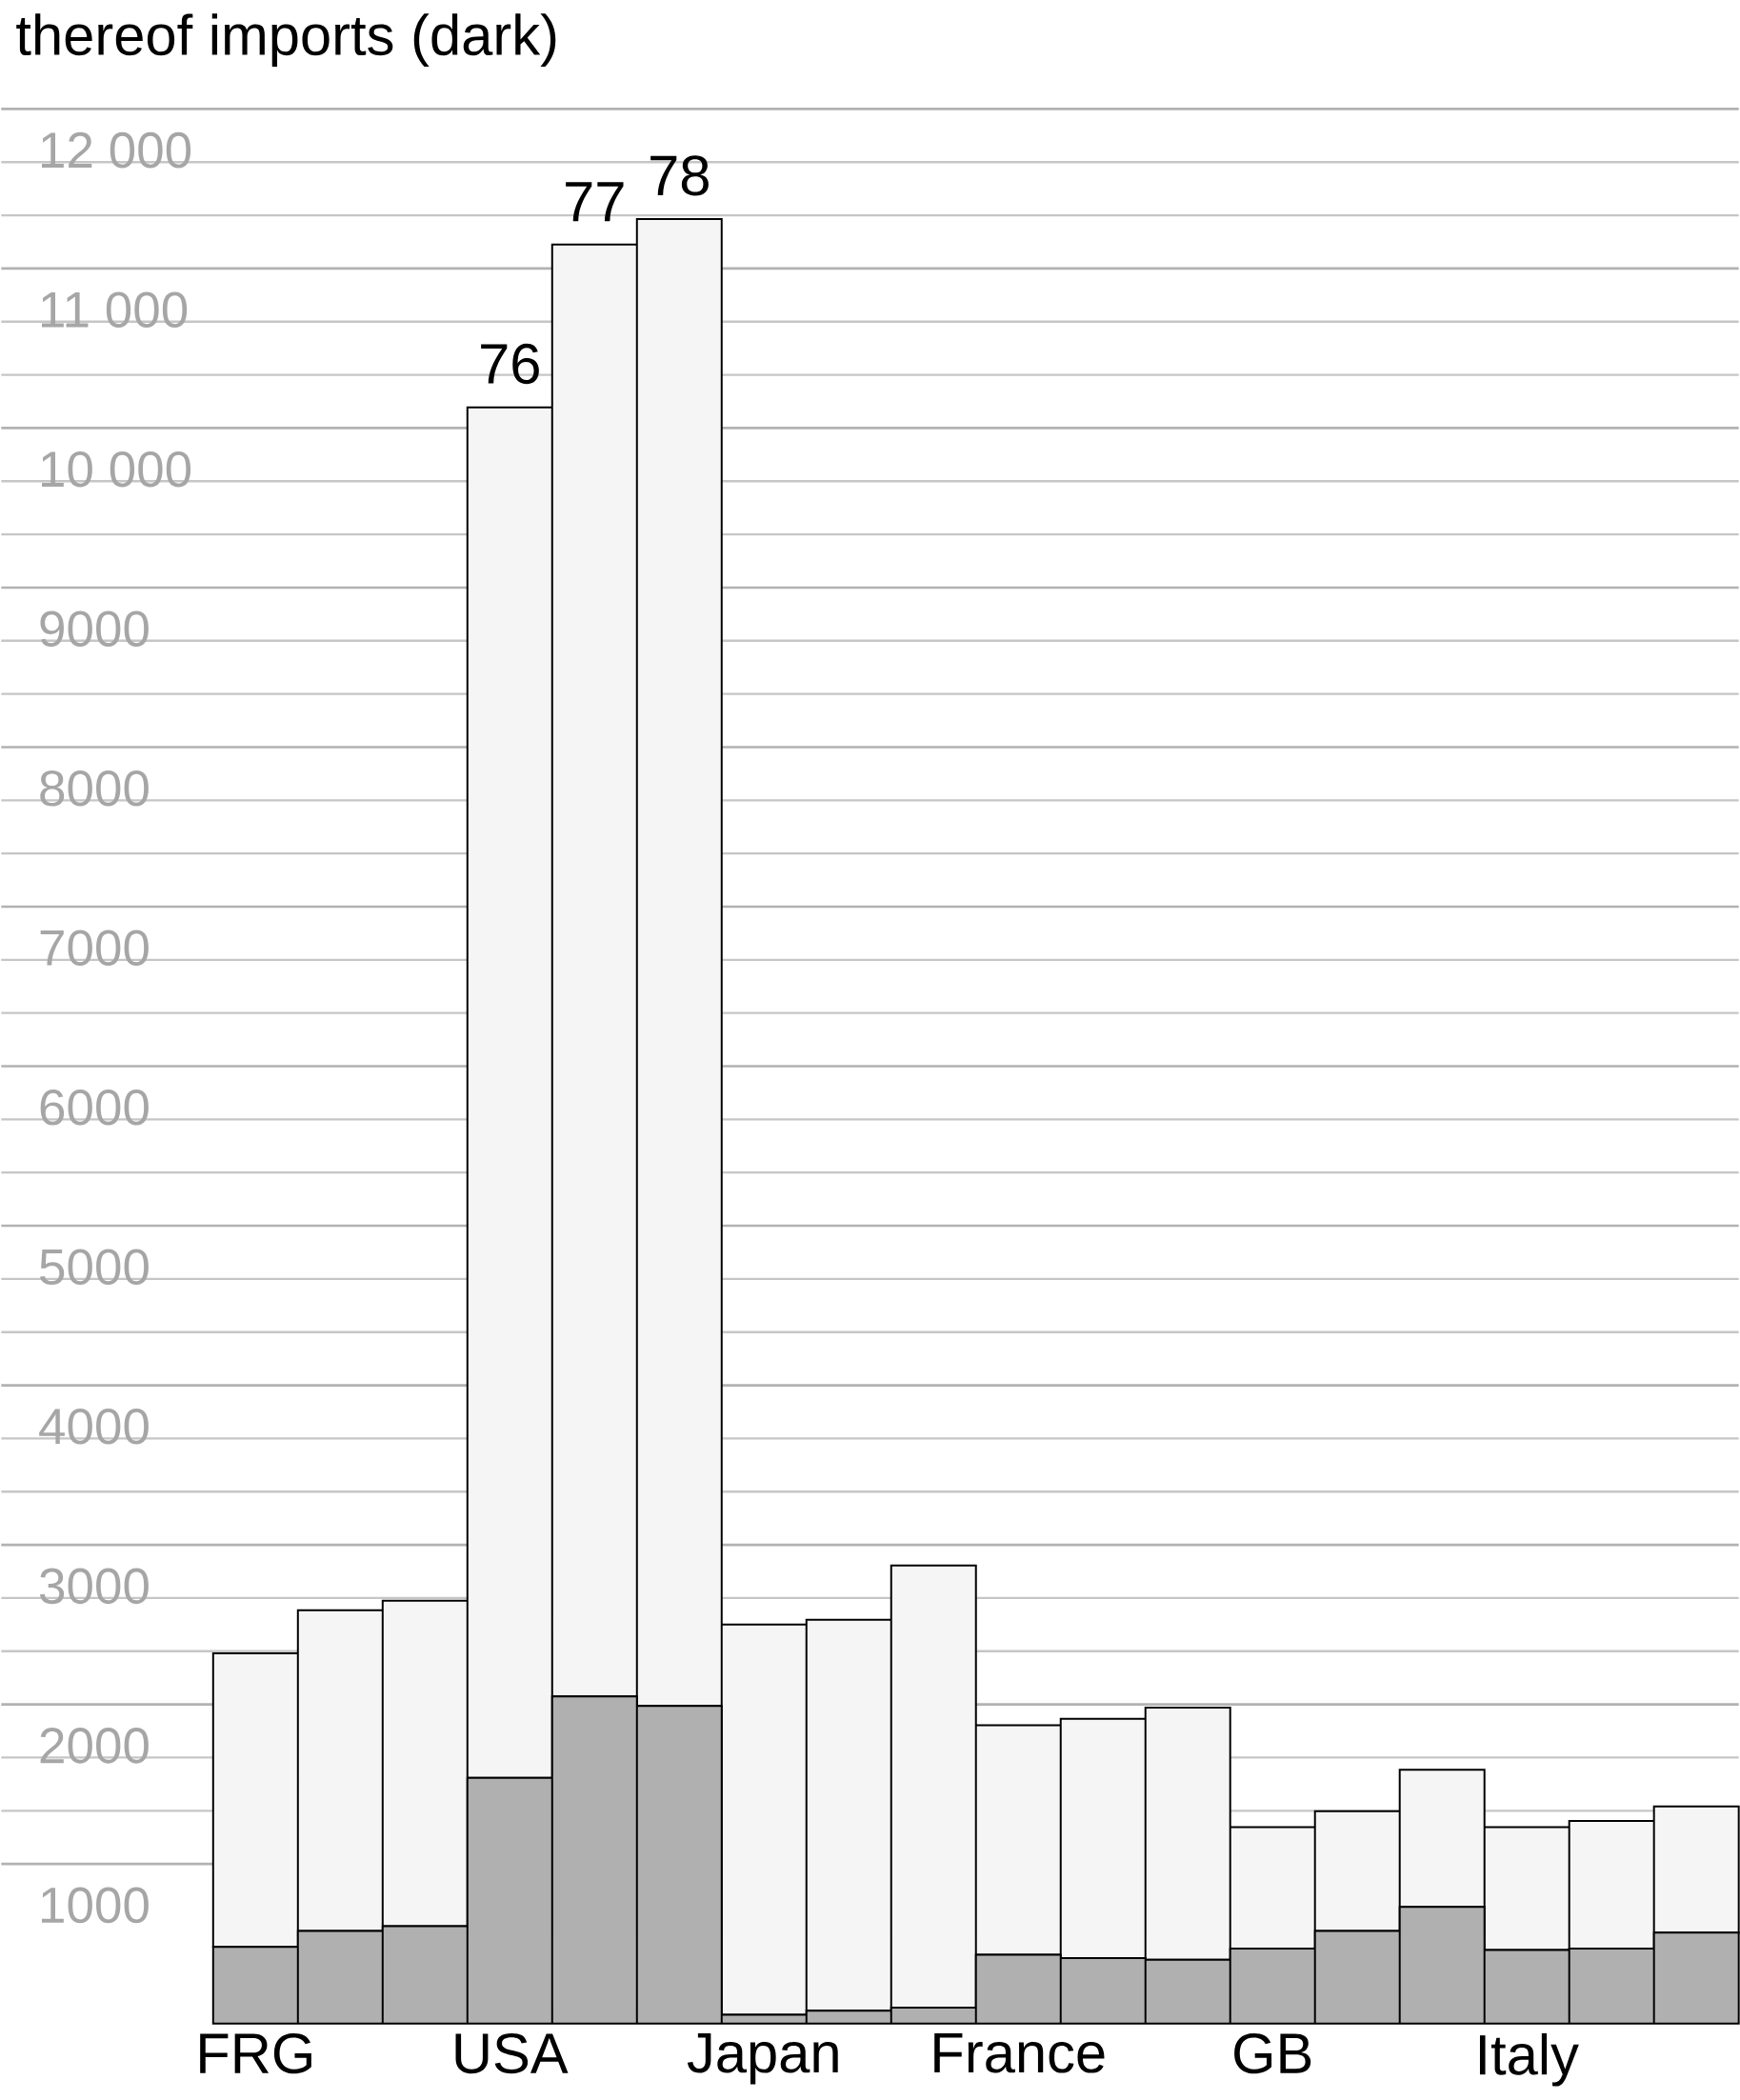 This screenshot has width=1740, height=2100. What do you see at coordinates (94, 628) in the screenshot?
I see `y-tick-label: 9000` at bounding box center [94, 628].